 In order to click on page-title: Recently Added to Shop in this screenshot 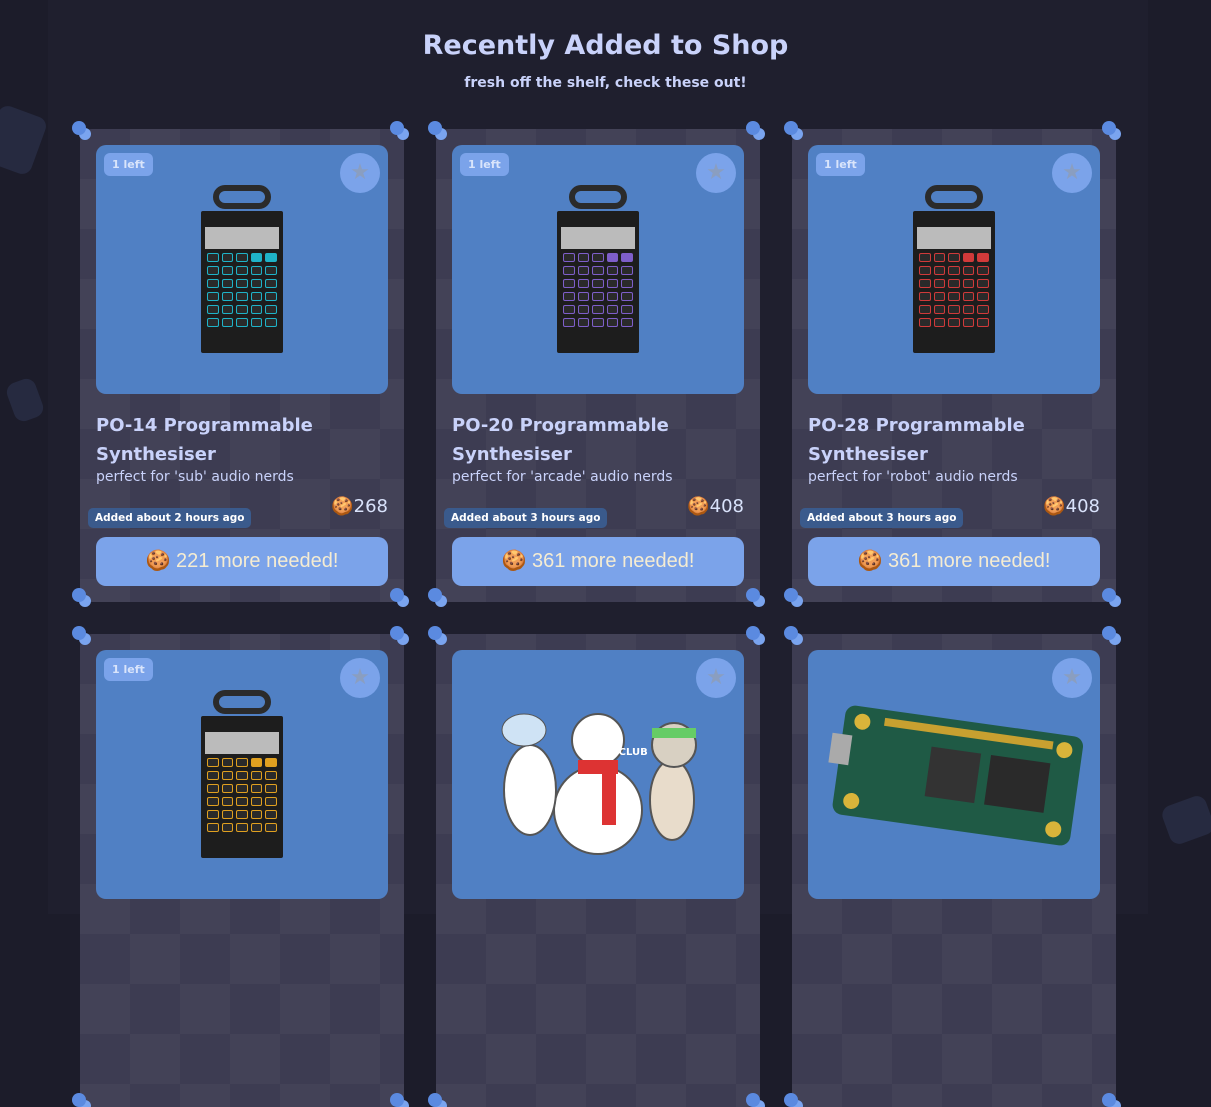, I will do `click(605, 45)`.